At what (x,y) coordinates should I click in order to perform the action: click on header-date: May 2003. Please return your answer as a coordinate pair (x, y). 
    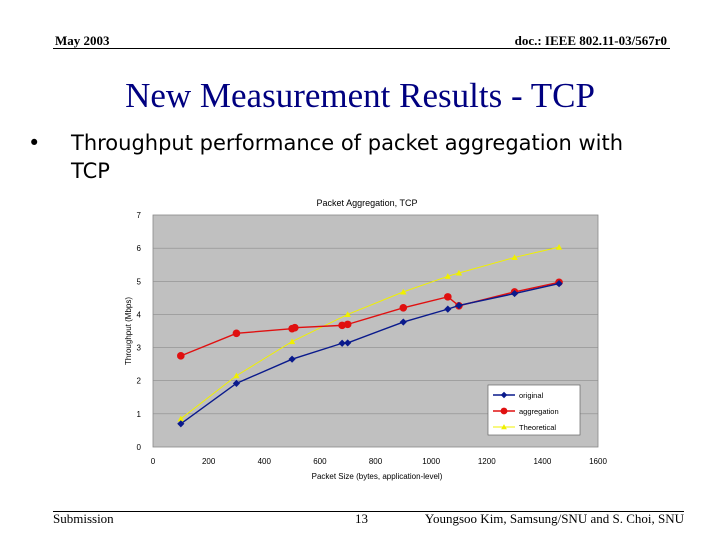
    Looking at the image, I should click on (82, 40).